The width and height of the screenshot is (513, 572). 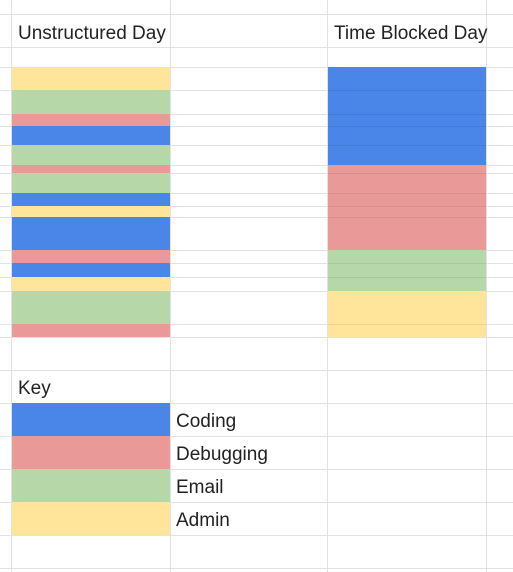 I want to click on time-blocked-block-debugging, so click(x=407, y=207).